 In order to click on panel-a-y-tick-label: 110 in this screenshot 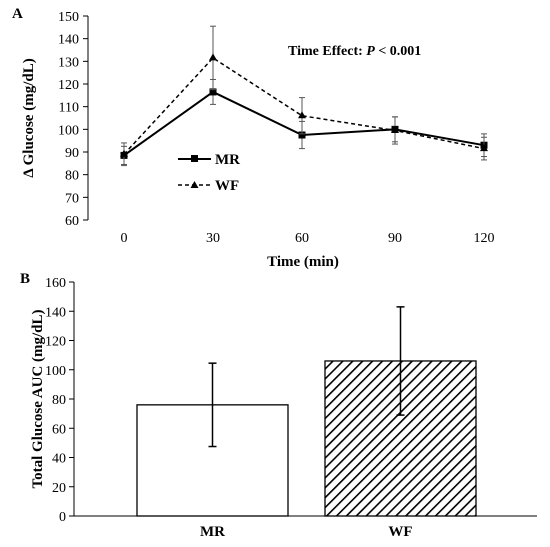, I will do `click(69, 108)`.